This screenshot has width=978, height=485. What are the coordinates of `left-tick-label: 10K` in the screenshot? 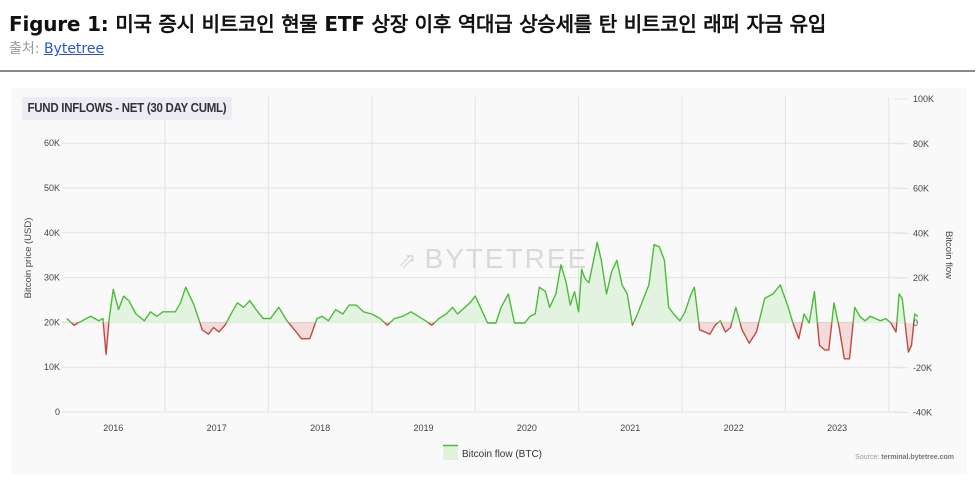 It's located at (52, 367).